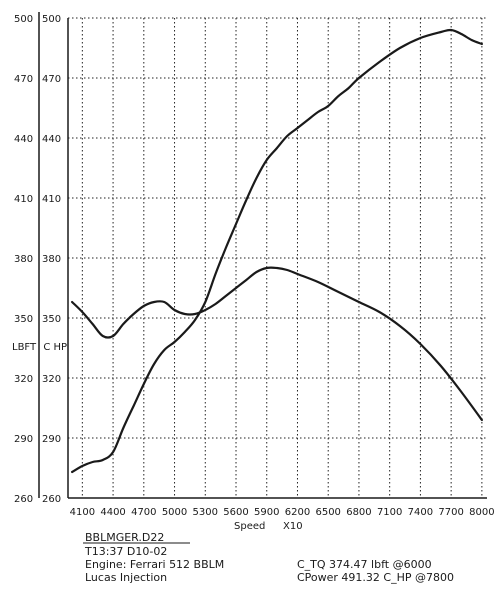 The height and width of the screenshot is (595, 500). What do you see at coordinates (51, 139) in the screenshot?
I see `y-tick-label-right: 440` at bounding box center [51, 139].